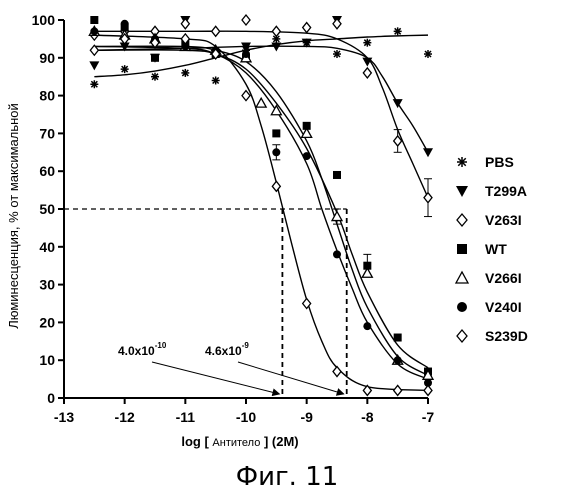 This screenshot has width=574, height=500. I want to click on x-tick-label: -9, so click(306, 417).